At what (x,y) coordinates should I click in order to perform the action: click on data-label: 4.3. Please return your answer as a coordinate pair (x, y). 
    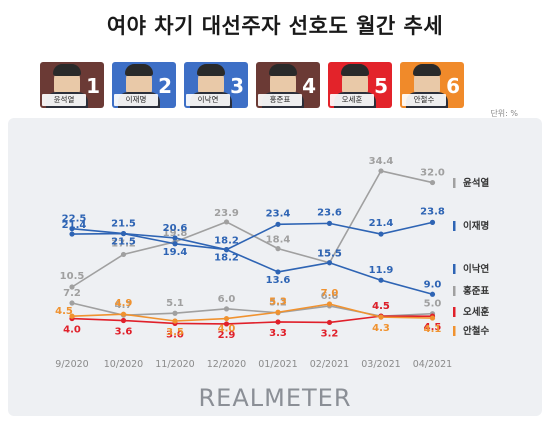
    Looking at the image, I should click on (381, 328).